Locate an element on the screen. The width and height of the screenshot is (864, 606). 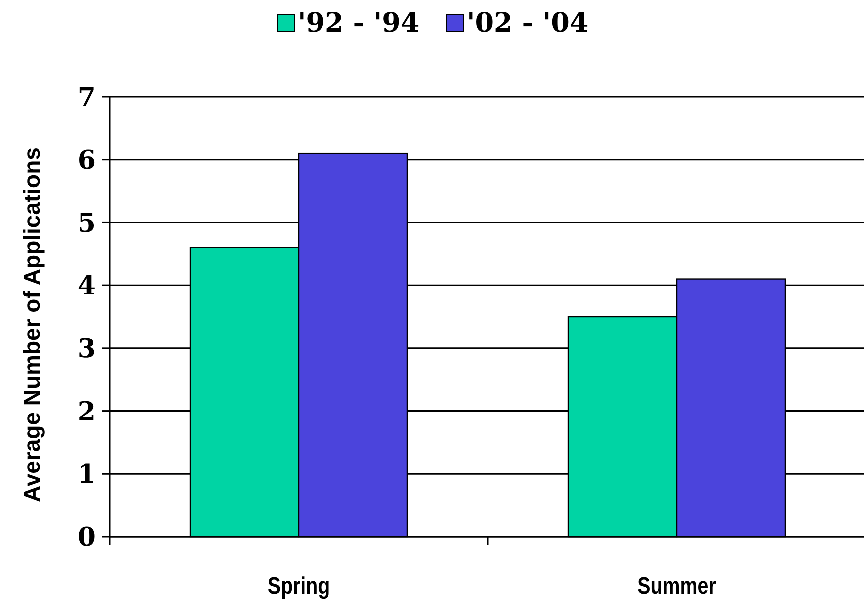
y-tick-label: 7 is located at coordinates (87, 98).